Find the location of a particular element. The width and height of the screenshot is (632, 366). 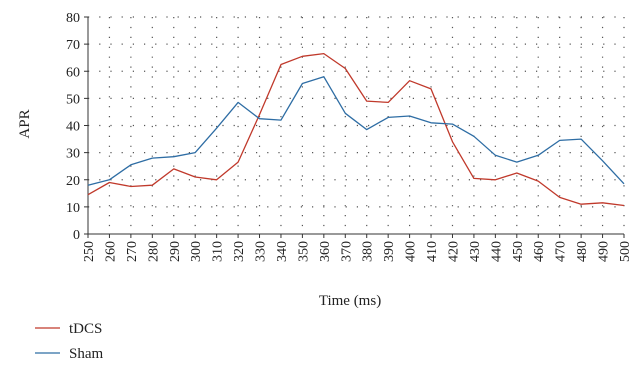

y-tick-label: 60 is located at coordinates (73, 72).